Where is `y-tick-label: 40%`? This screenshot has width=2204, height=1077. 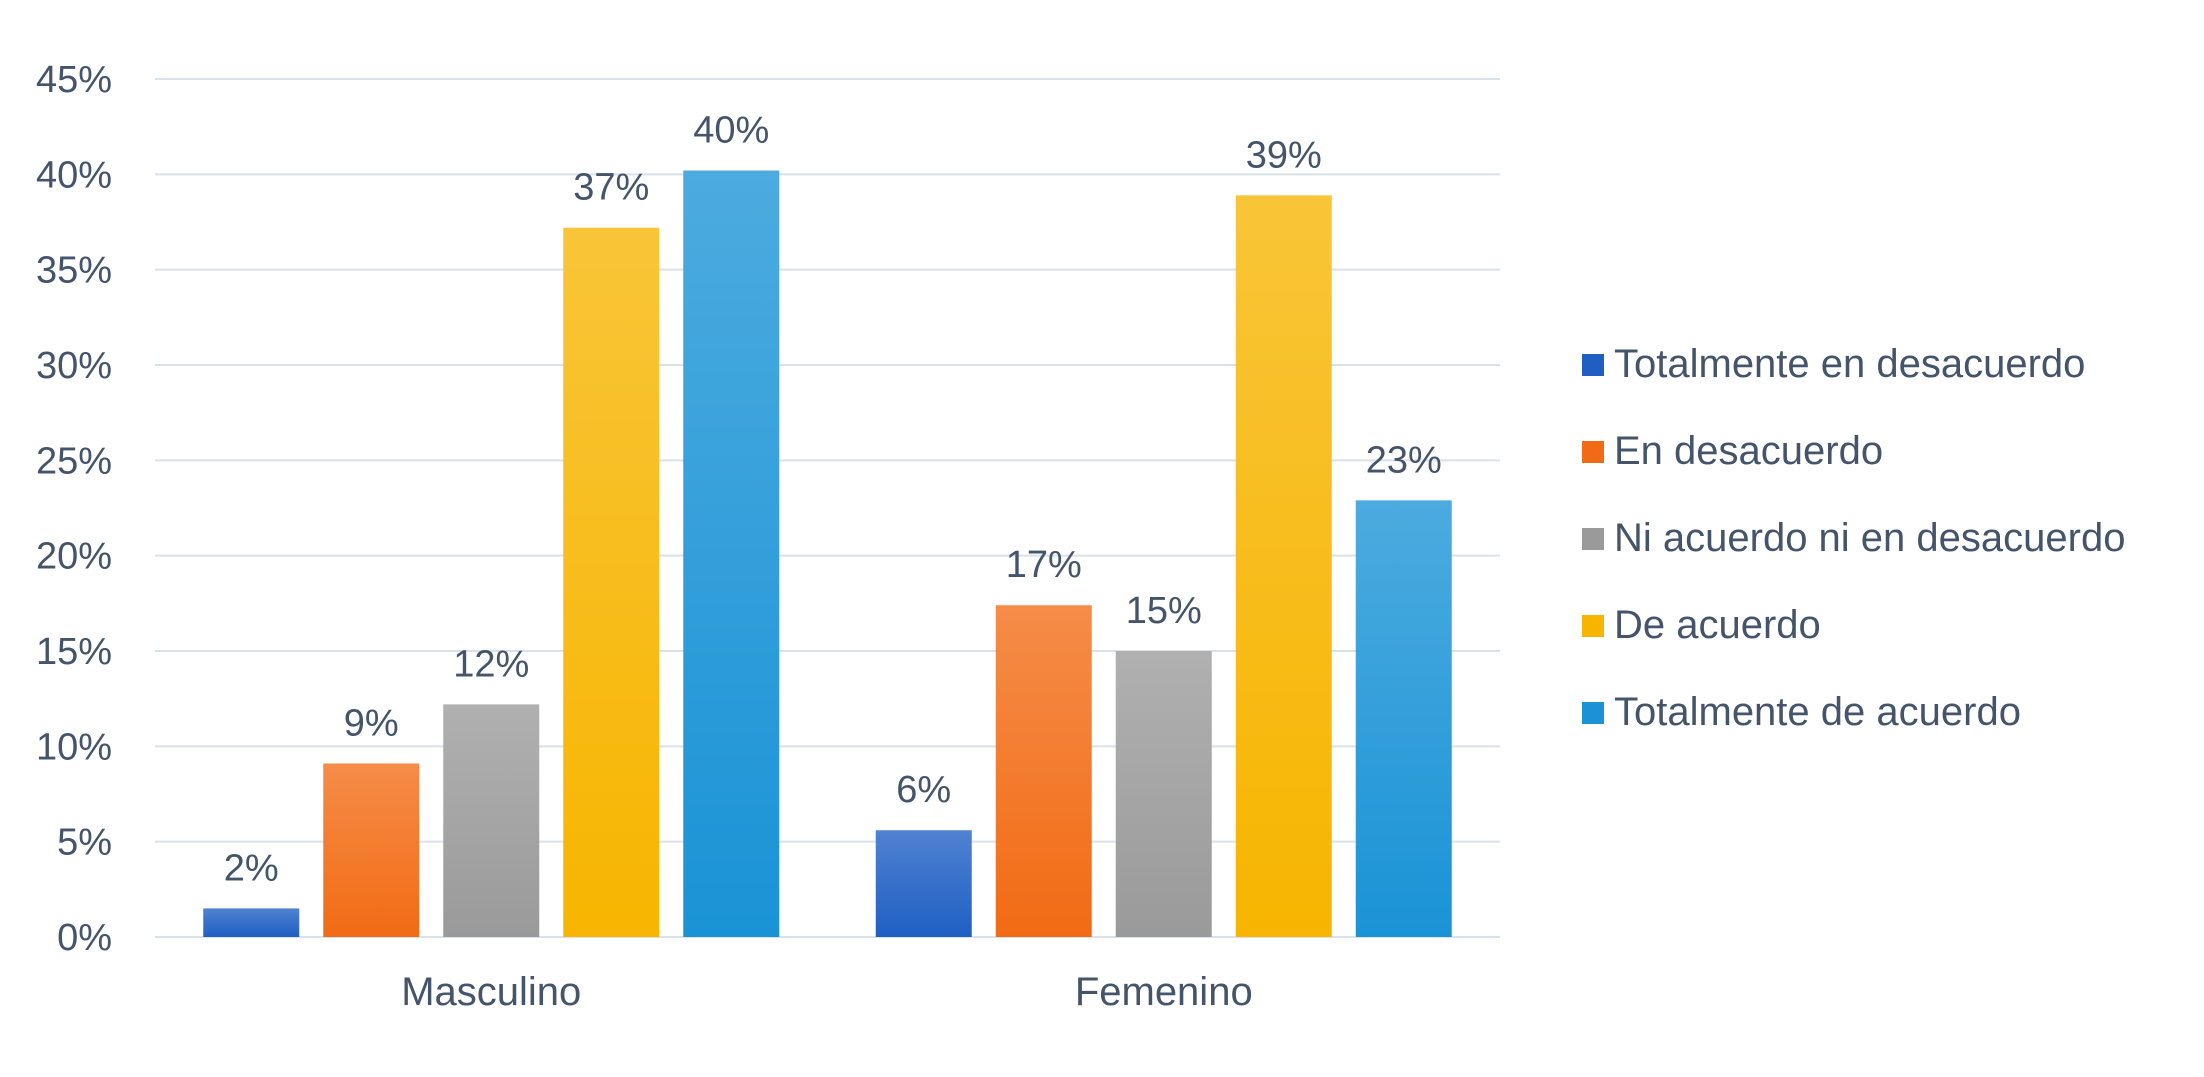 y-tick-label: 40% is located at coordinates (74, 175).